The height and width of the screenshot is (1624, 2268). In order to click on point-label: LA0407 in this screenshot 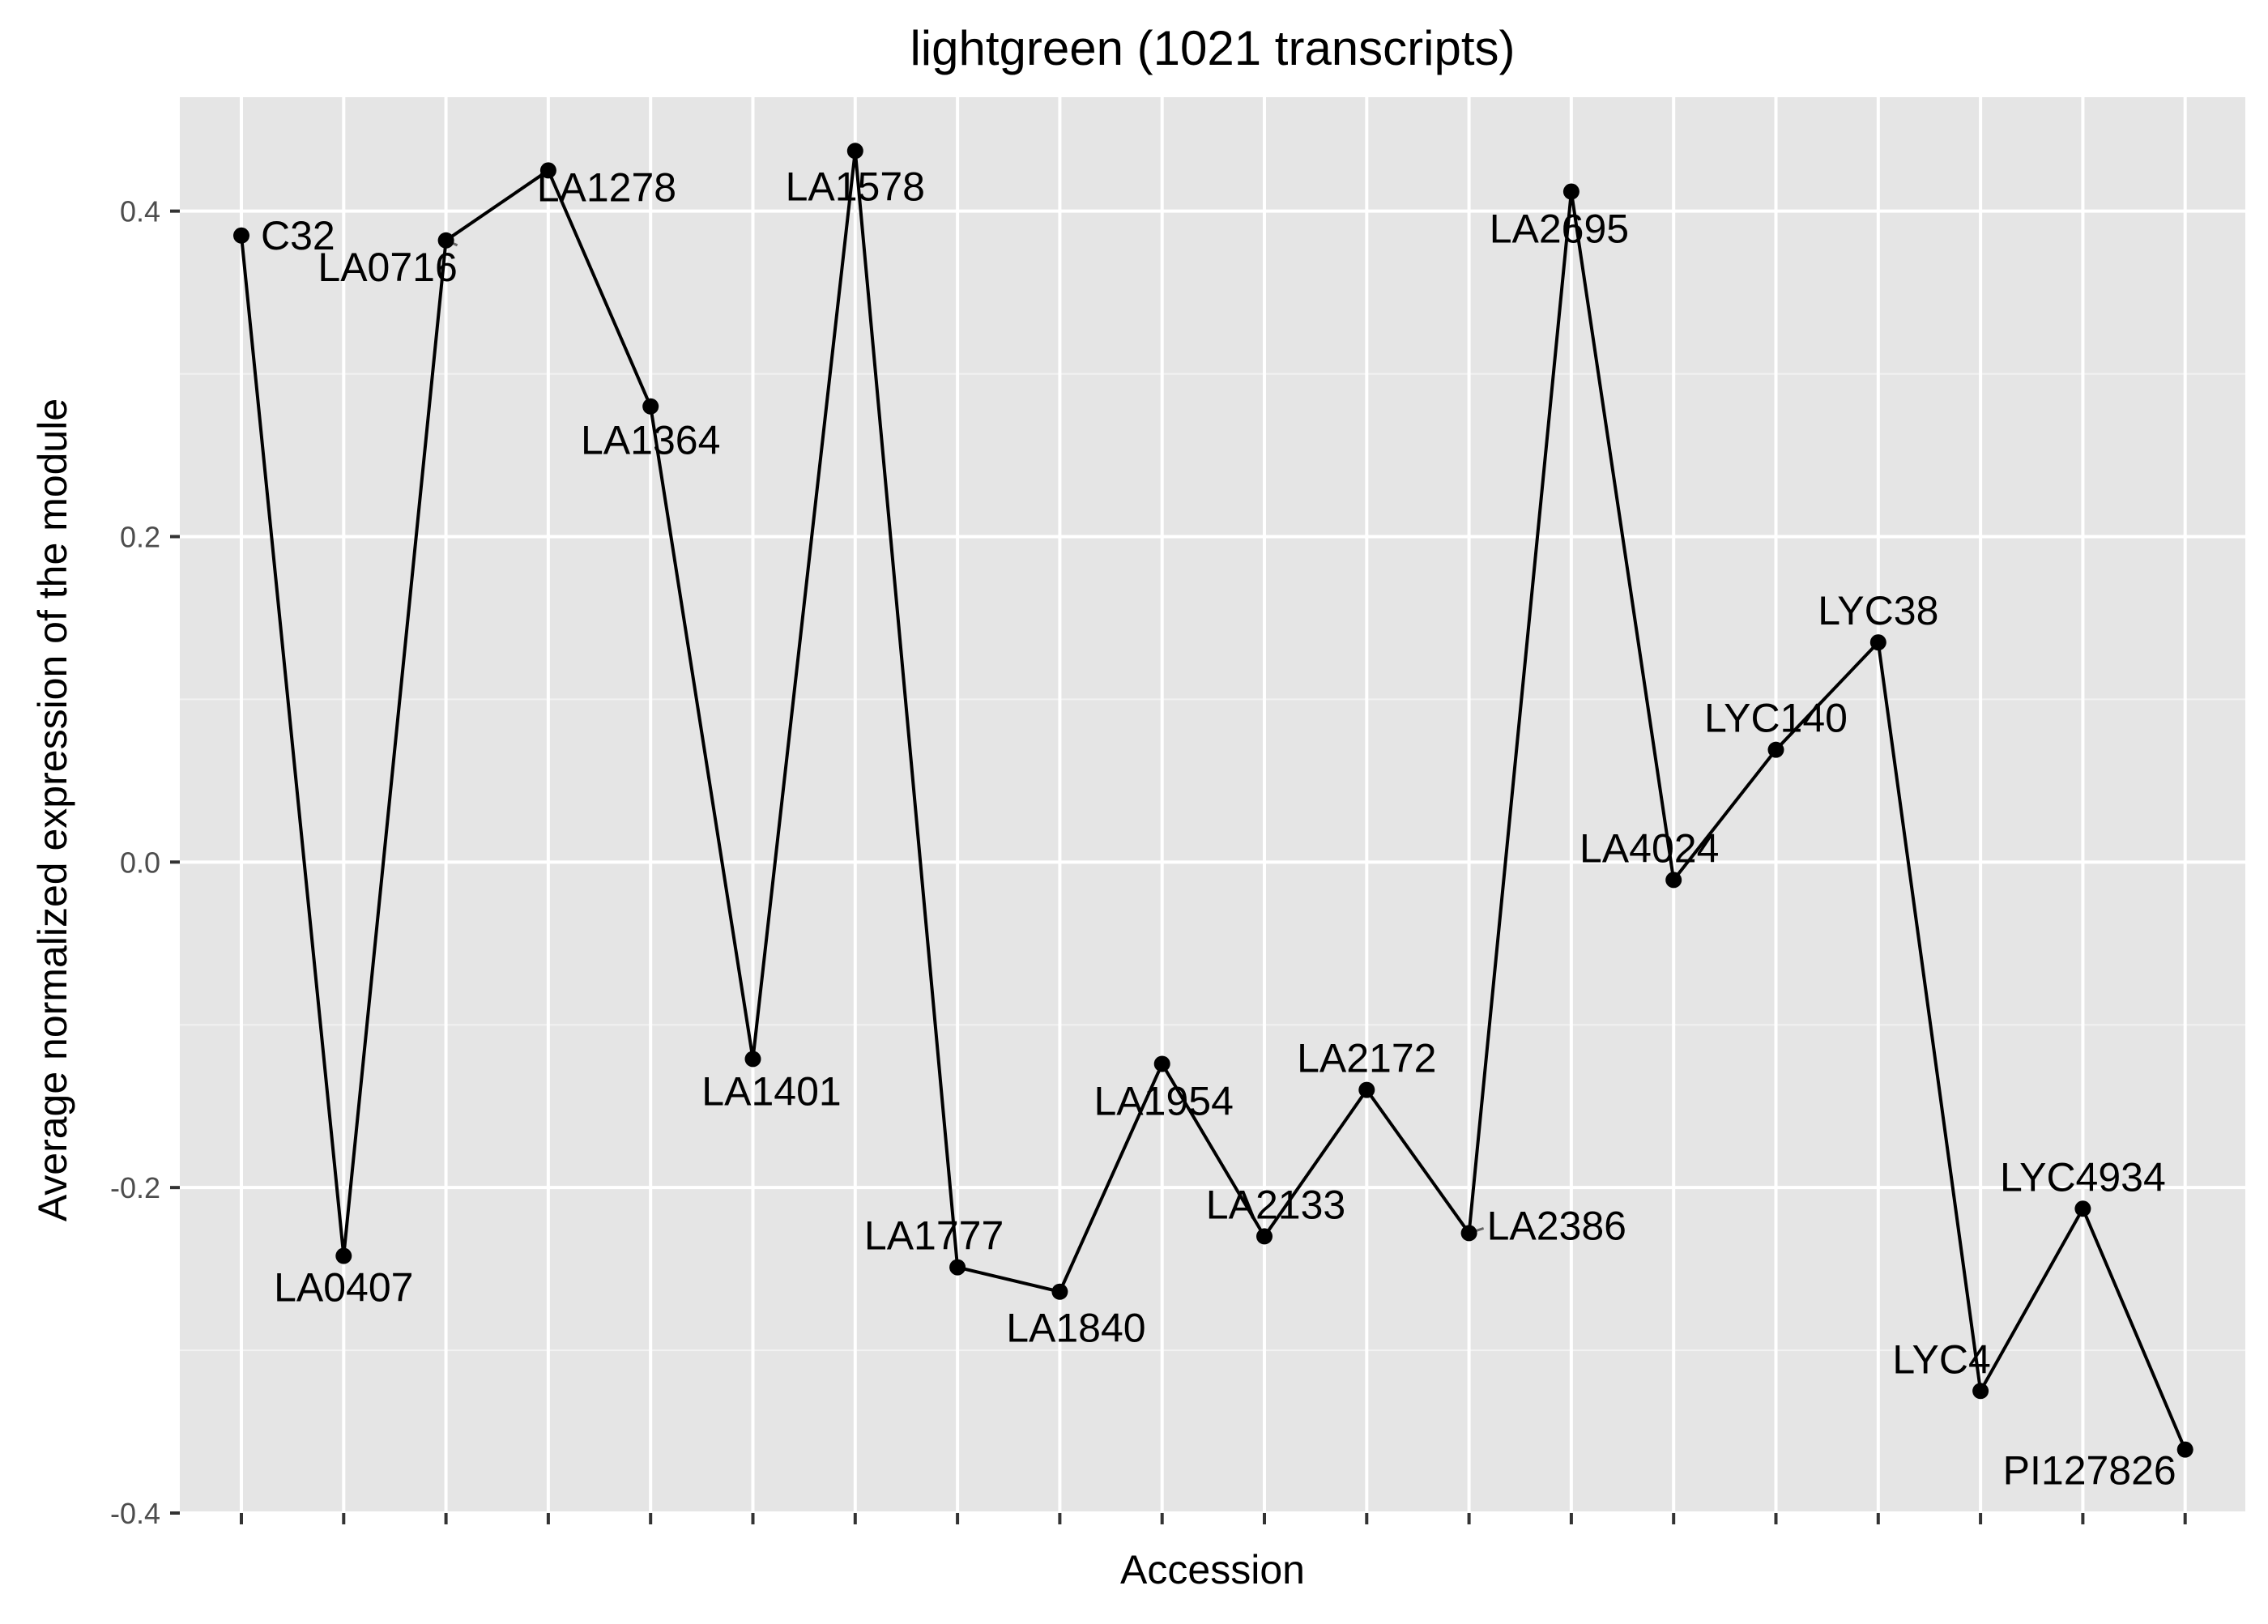, I will do `click(343, 1288)`.